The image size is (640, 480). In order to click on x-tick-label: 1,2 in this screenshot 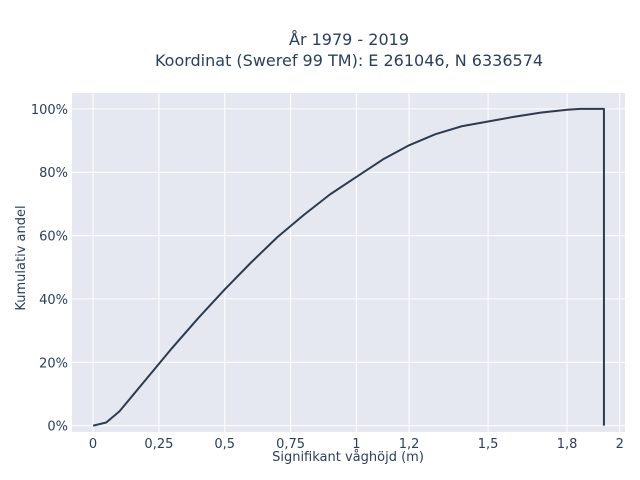, I will do `click(409, 444)`.